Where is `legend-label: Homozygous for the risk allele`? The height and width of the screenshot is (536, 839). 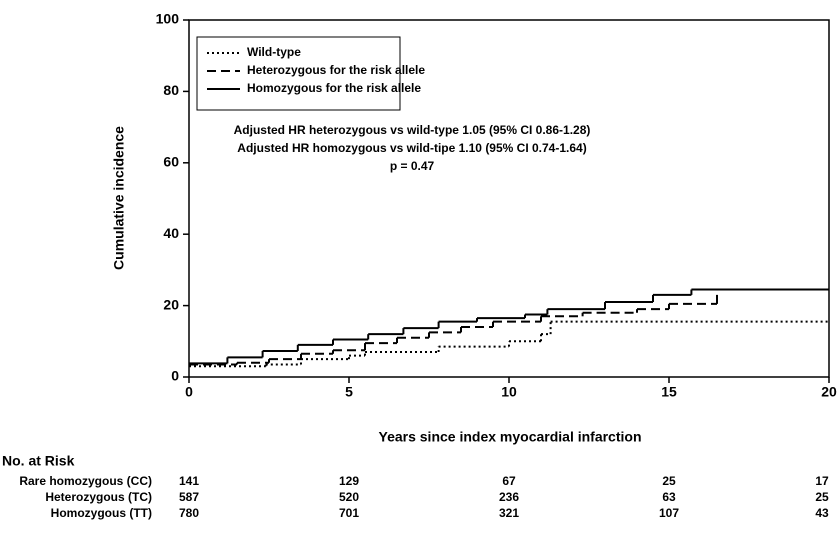
legend-label: Homozygous for the risk allele is located at coordinates (334, 88).